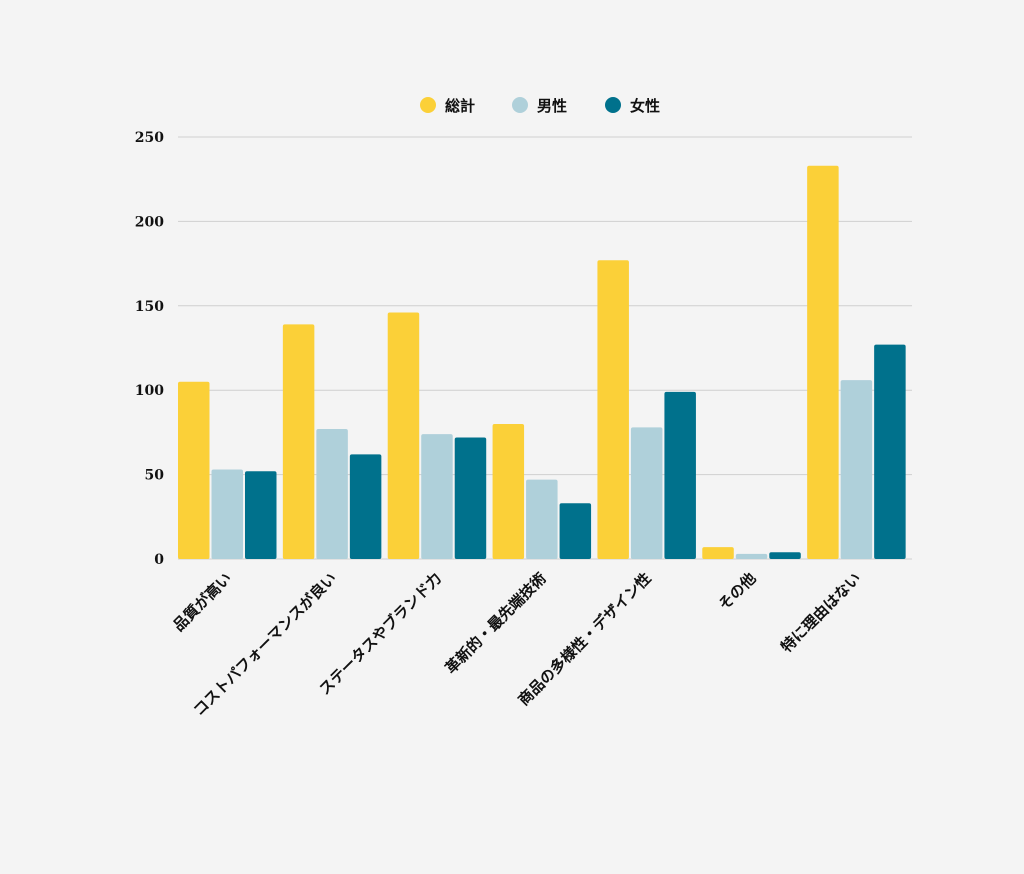 This screenshot has height=874, width=1024. I want to click on legend-item: 男性, so click(539, 106).